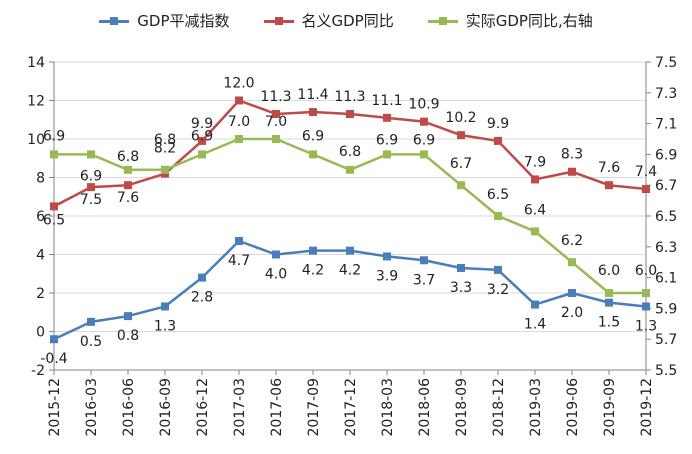 This screenshot has height=454, width=692. Describe the element at coordinates (388, 407) in the screenshot. I see `x-tick-label-2018-03: 2018-03` at that location.